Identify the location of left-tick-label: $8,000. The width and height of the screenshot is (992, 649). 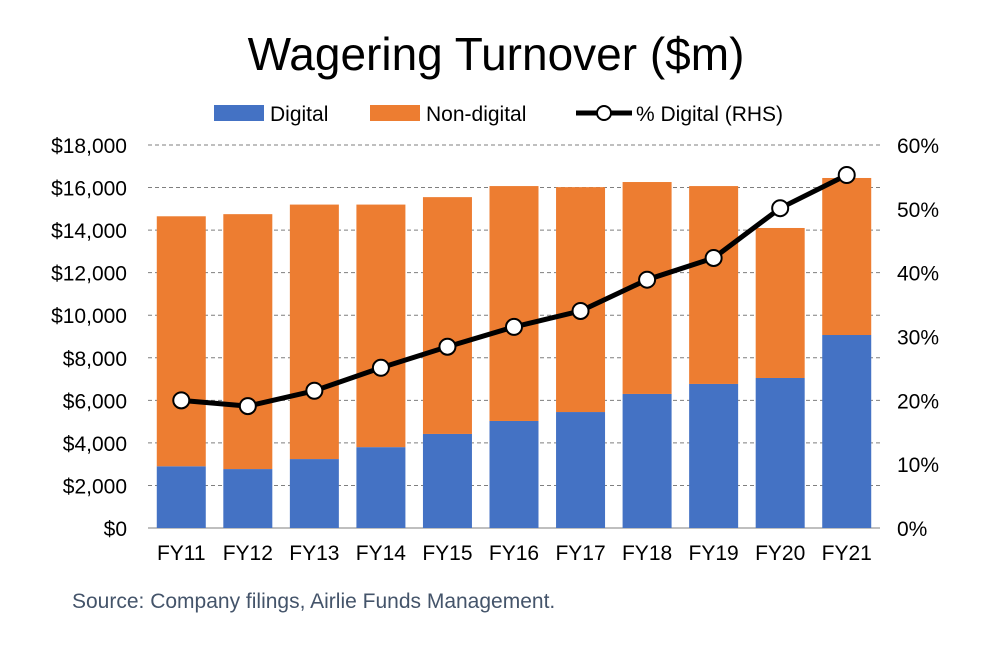
(95, 359).